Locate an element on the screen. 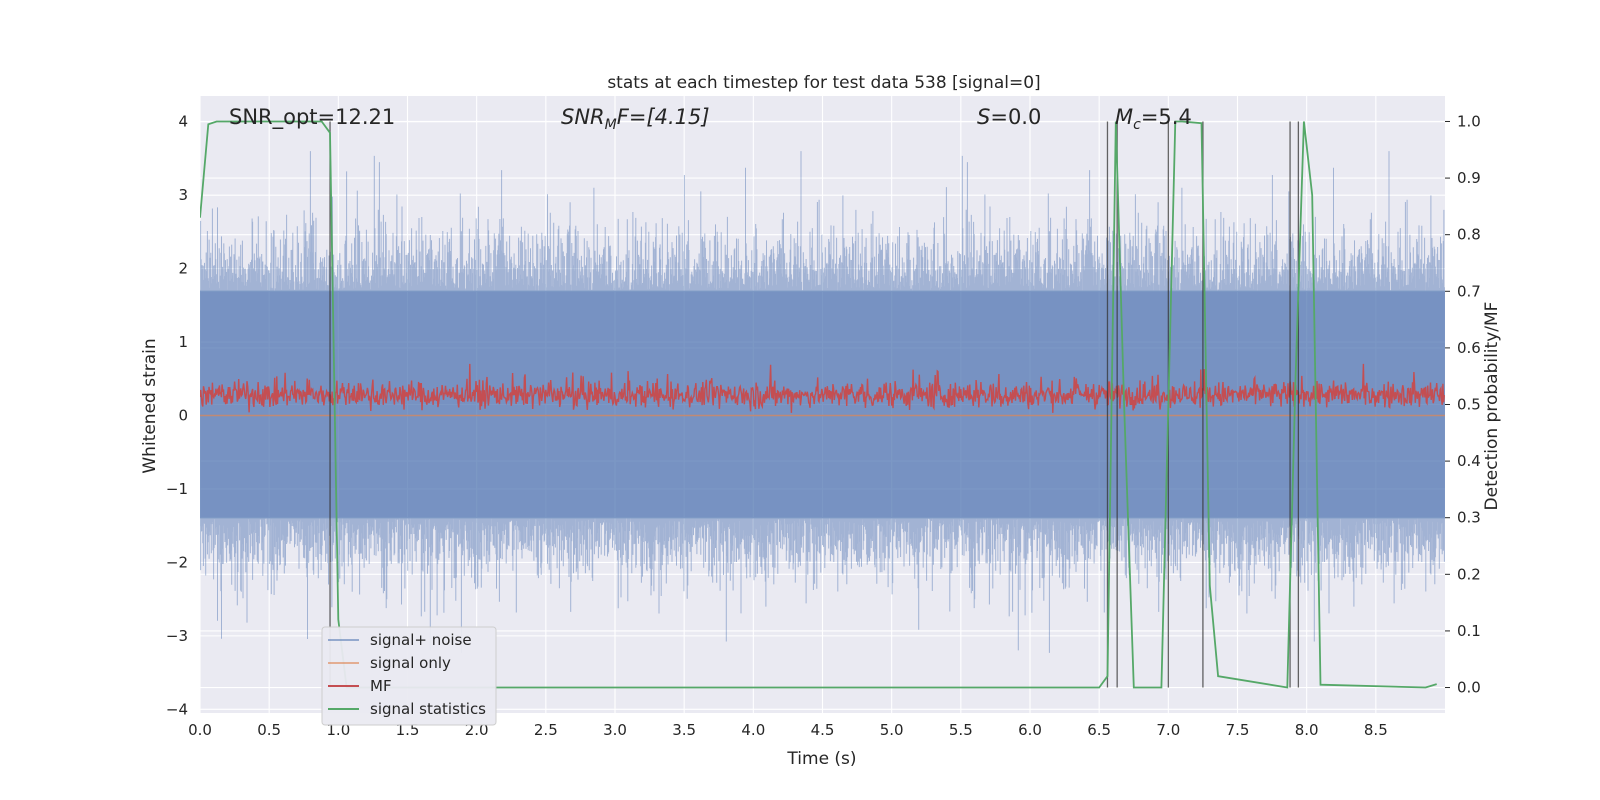 The width and height of the screenshot is (1600, 800). x-tick-label: 4.0 is located at coordinates (753, 730).